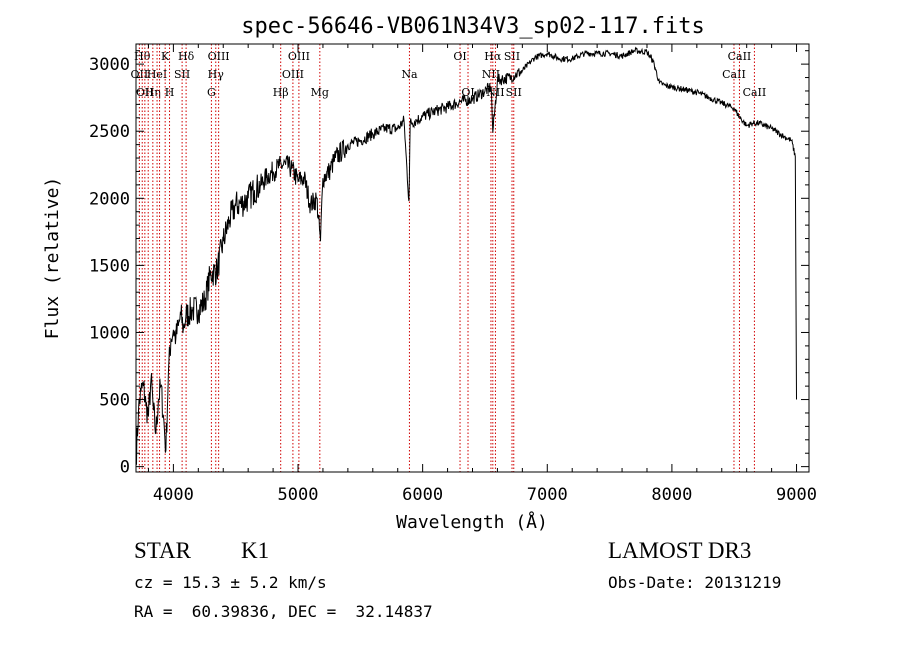 The width and height of the screenshot is (900, 649). What do you see at coordinates (109, 132) in the screenshot?
I see `y-tick-label: 2500` at bounding box center [109, 132].